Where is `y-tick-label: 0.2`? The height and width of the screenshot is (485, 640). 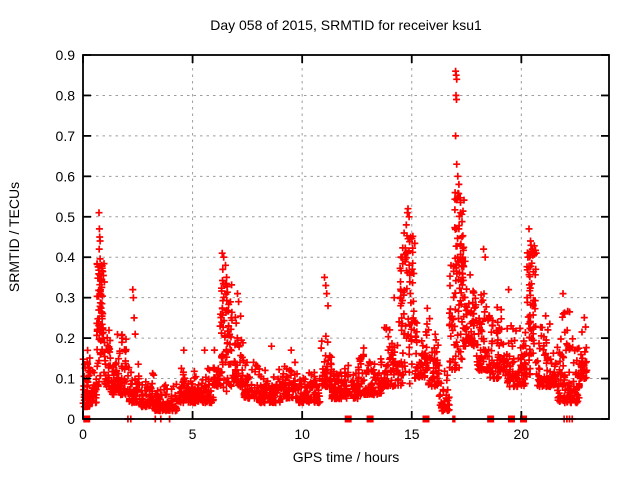
y-tick-label: 0.2 is located at coordinates (66, 338).